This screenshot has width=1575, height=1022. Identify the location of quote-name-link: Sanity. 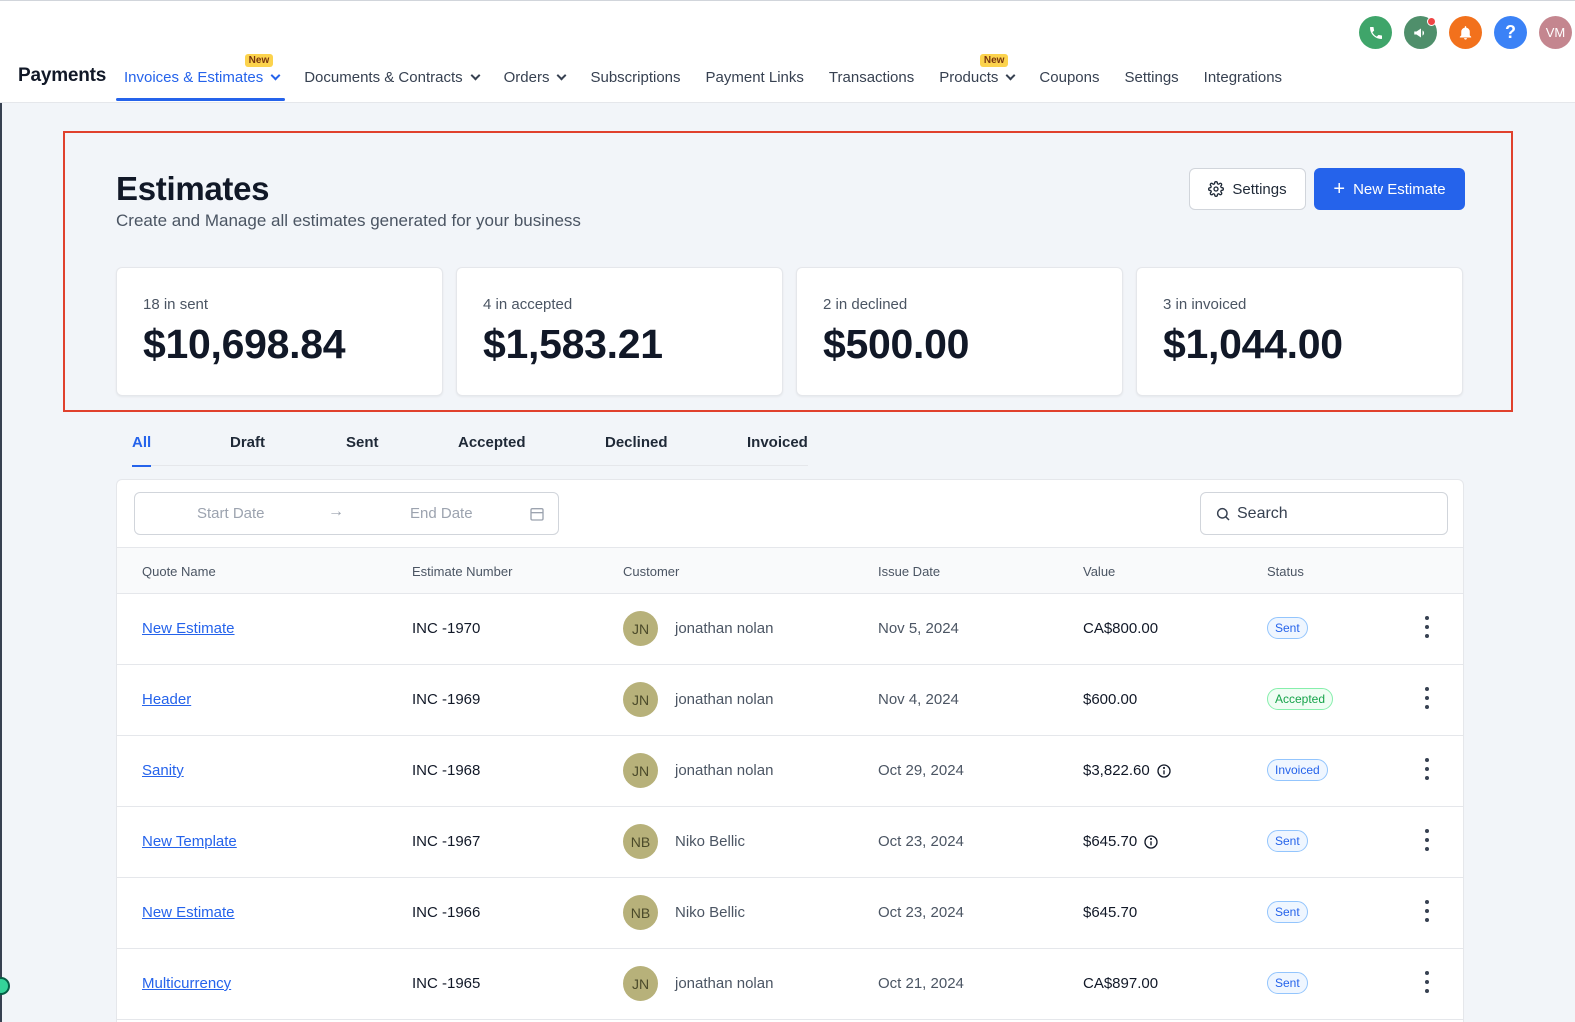
(163, 770).